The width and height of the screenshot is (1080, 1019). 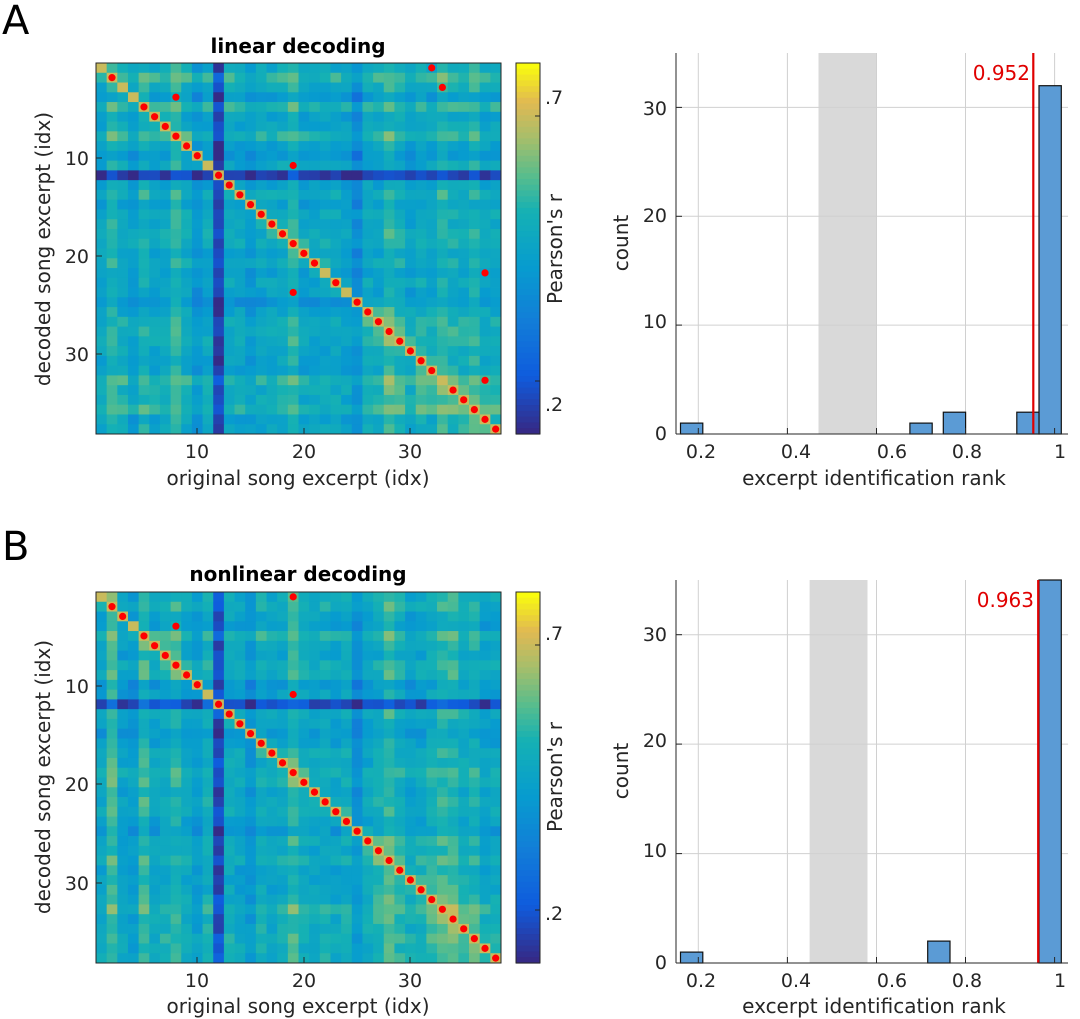 What do you see at coordinates (77, 257) in the screenshot?
I see `heatmap-a-ytick-label: 20` at bounding box center [77, 257].